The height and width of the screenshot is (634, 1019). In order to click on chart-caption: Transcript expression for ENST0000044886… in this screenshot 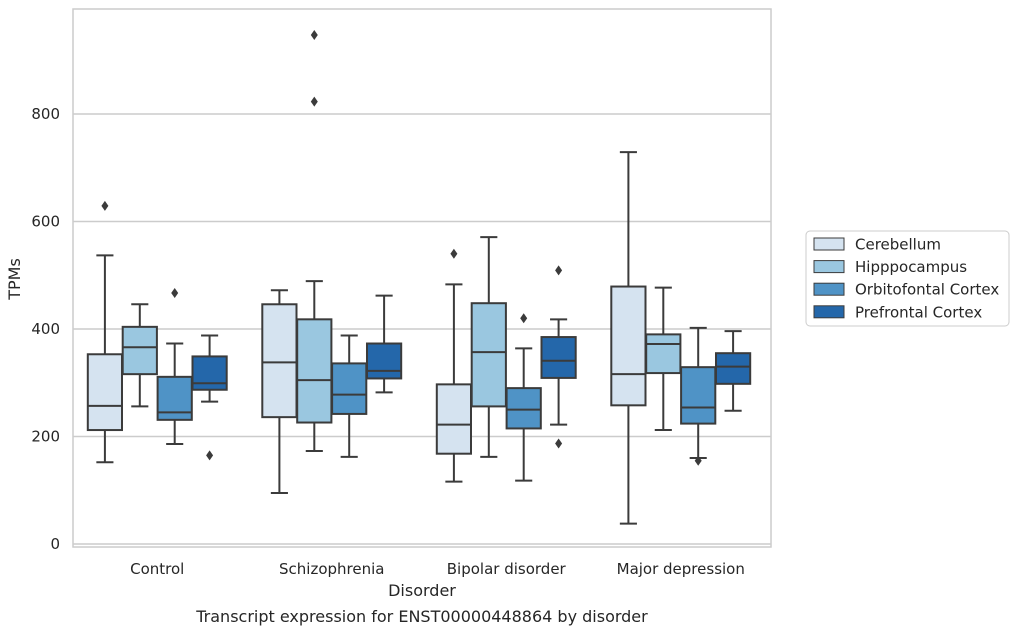, I will do `click(421, 616)`.